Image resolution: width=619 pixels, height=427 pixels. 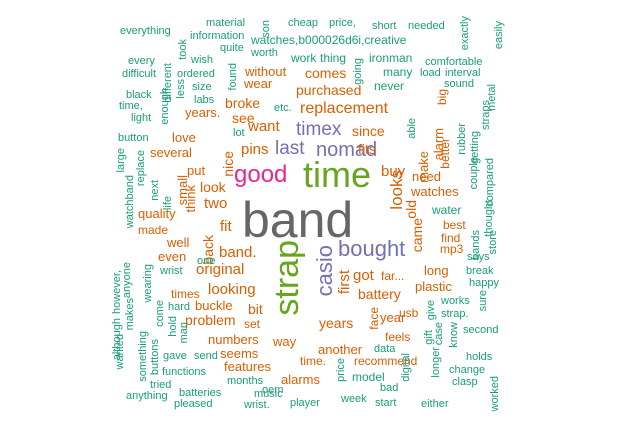 I want to click on word-comfortable: comfortable, so click(x=454, y=62).